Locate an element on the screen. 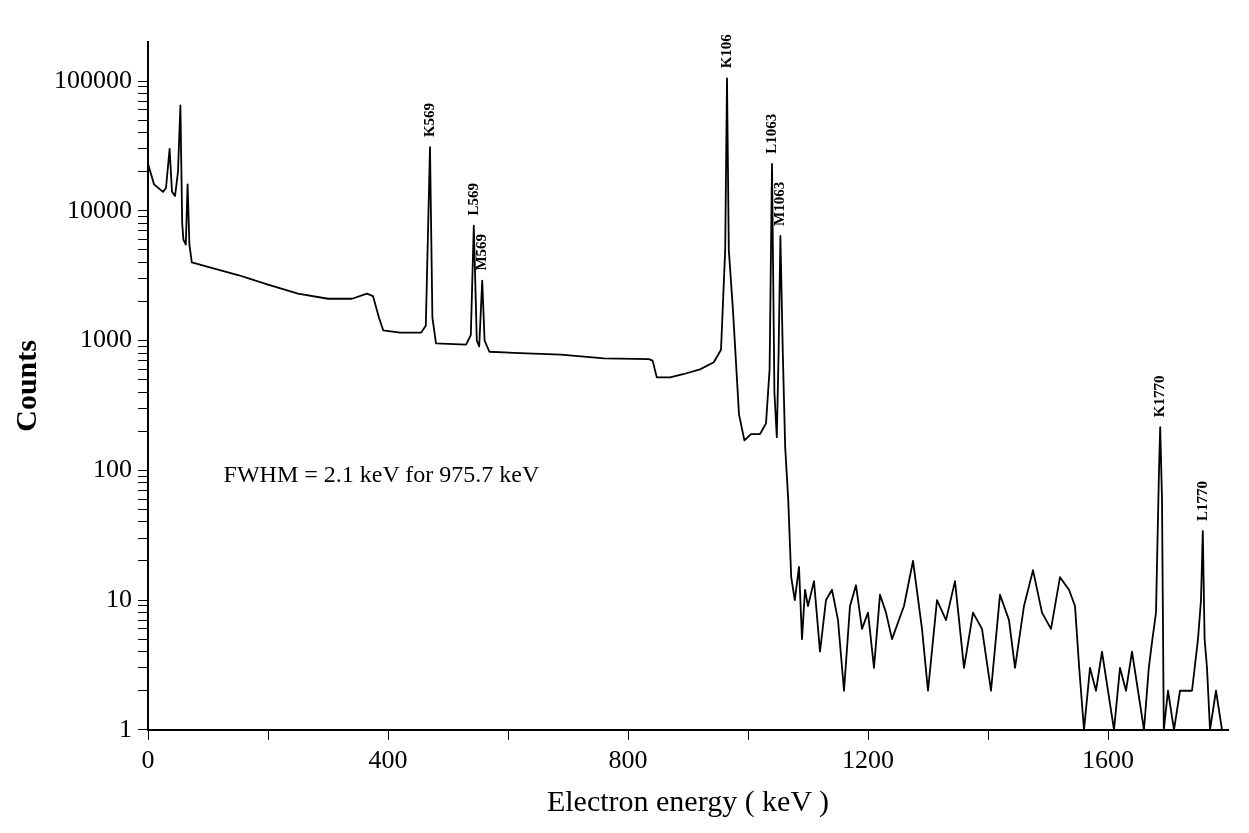 This screenshot has height=833, width=1249. y-tick-label: 10000 is located at coordinates (99, 209).